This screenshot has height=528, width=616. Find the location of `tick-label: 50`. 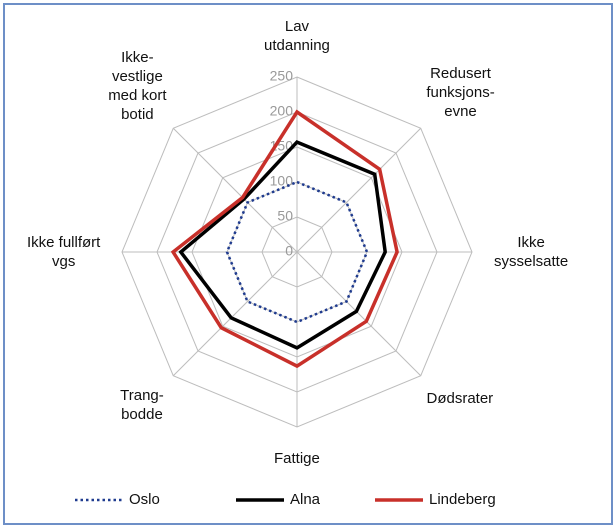

tick-label: 50 is located at coordinates (285, 216).